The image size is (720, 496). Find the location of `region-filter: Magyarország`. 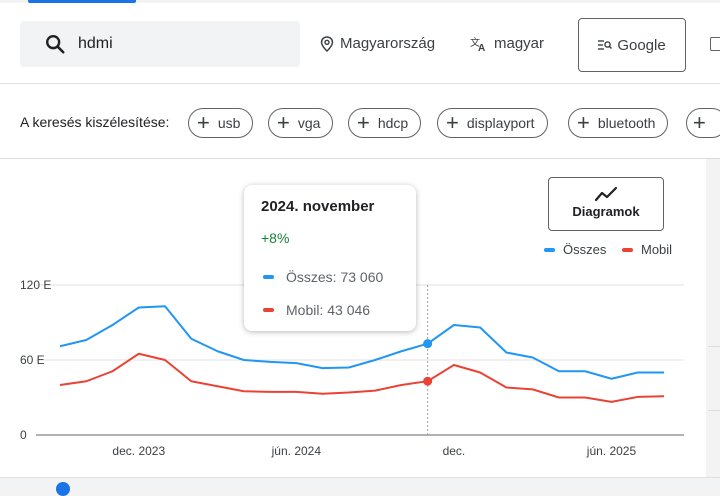

region-filter: Magyarország is located at coordinates (377, 43).